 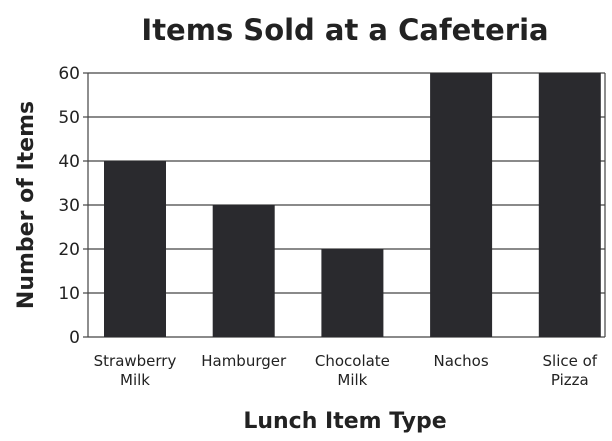 I want to click on x-tick-label: Slice of Pizza, so click(x=570, y=370).